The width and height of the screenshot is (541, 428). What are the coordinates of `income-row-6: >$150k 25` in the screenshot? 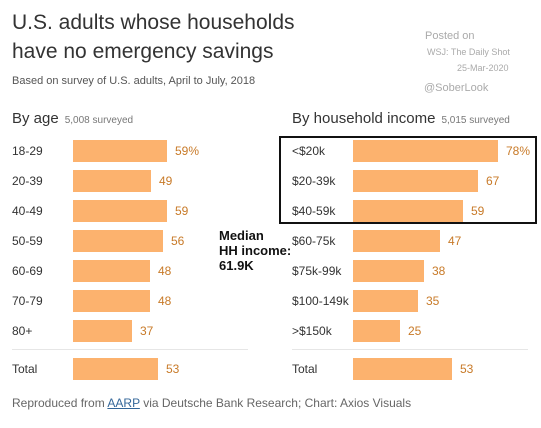 It's located at (412, 331).